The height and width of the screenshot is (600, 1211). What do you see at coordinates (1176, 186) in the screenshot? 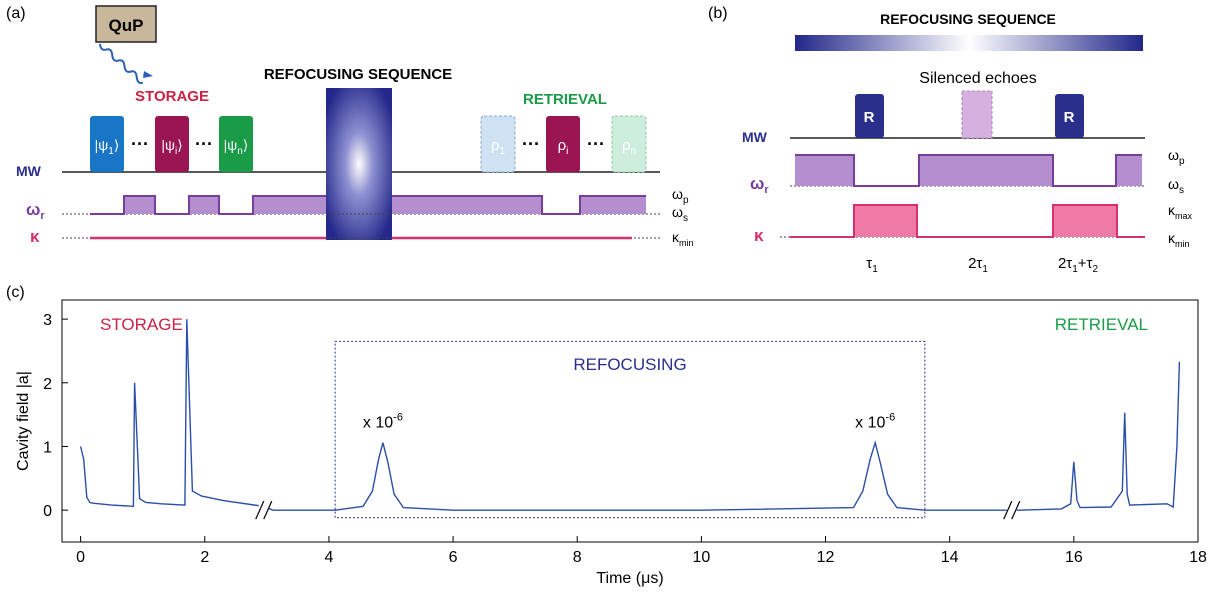
I see `omega-s-label-b: ωs` at bounding box center [1176, 186].